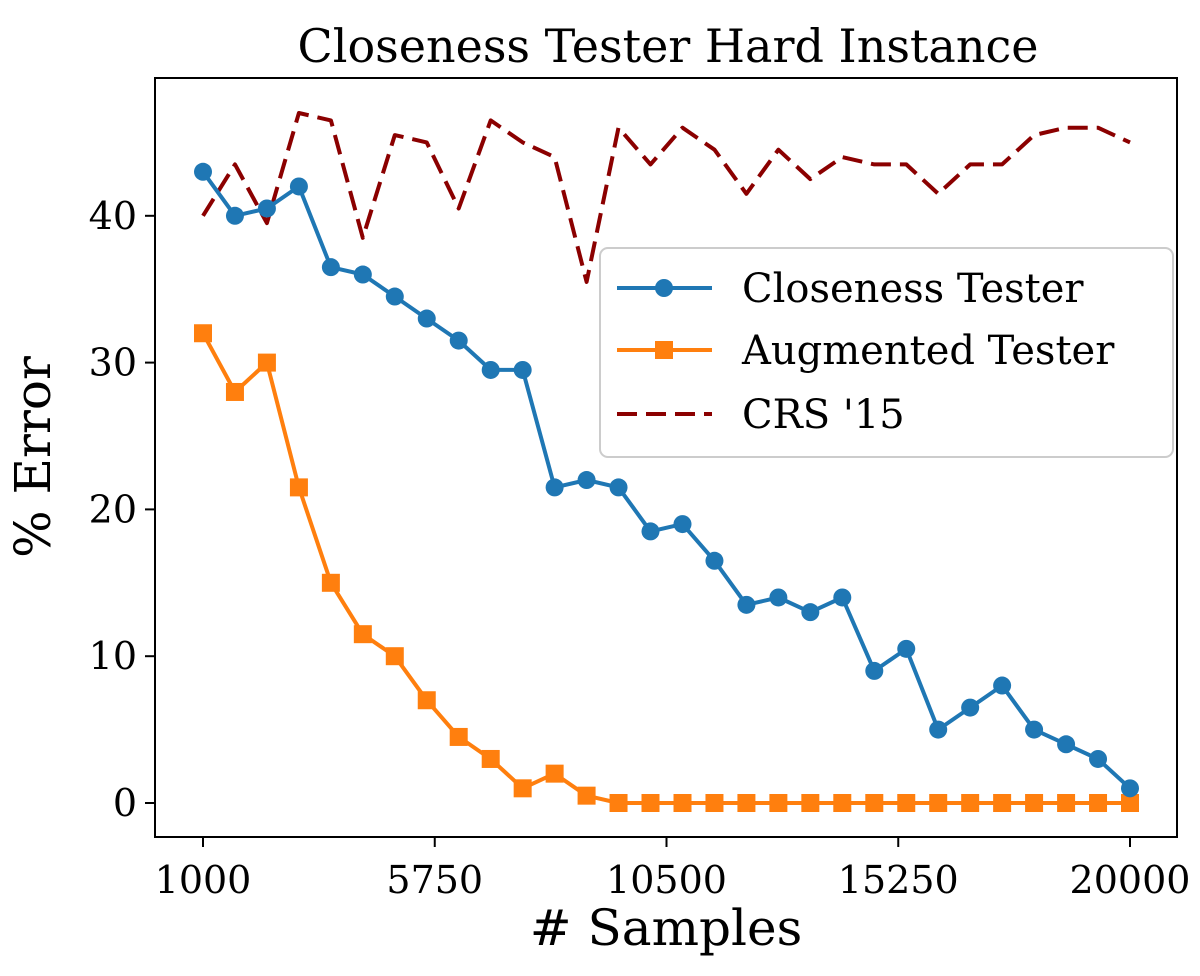 This screenshot has height=976, width=1200. What do you see at coordinates (898, 880) in the screenshot?
I see `x-tick-label: 15250` at bounding box center [898, 880].